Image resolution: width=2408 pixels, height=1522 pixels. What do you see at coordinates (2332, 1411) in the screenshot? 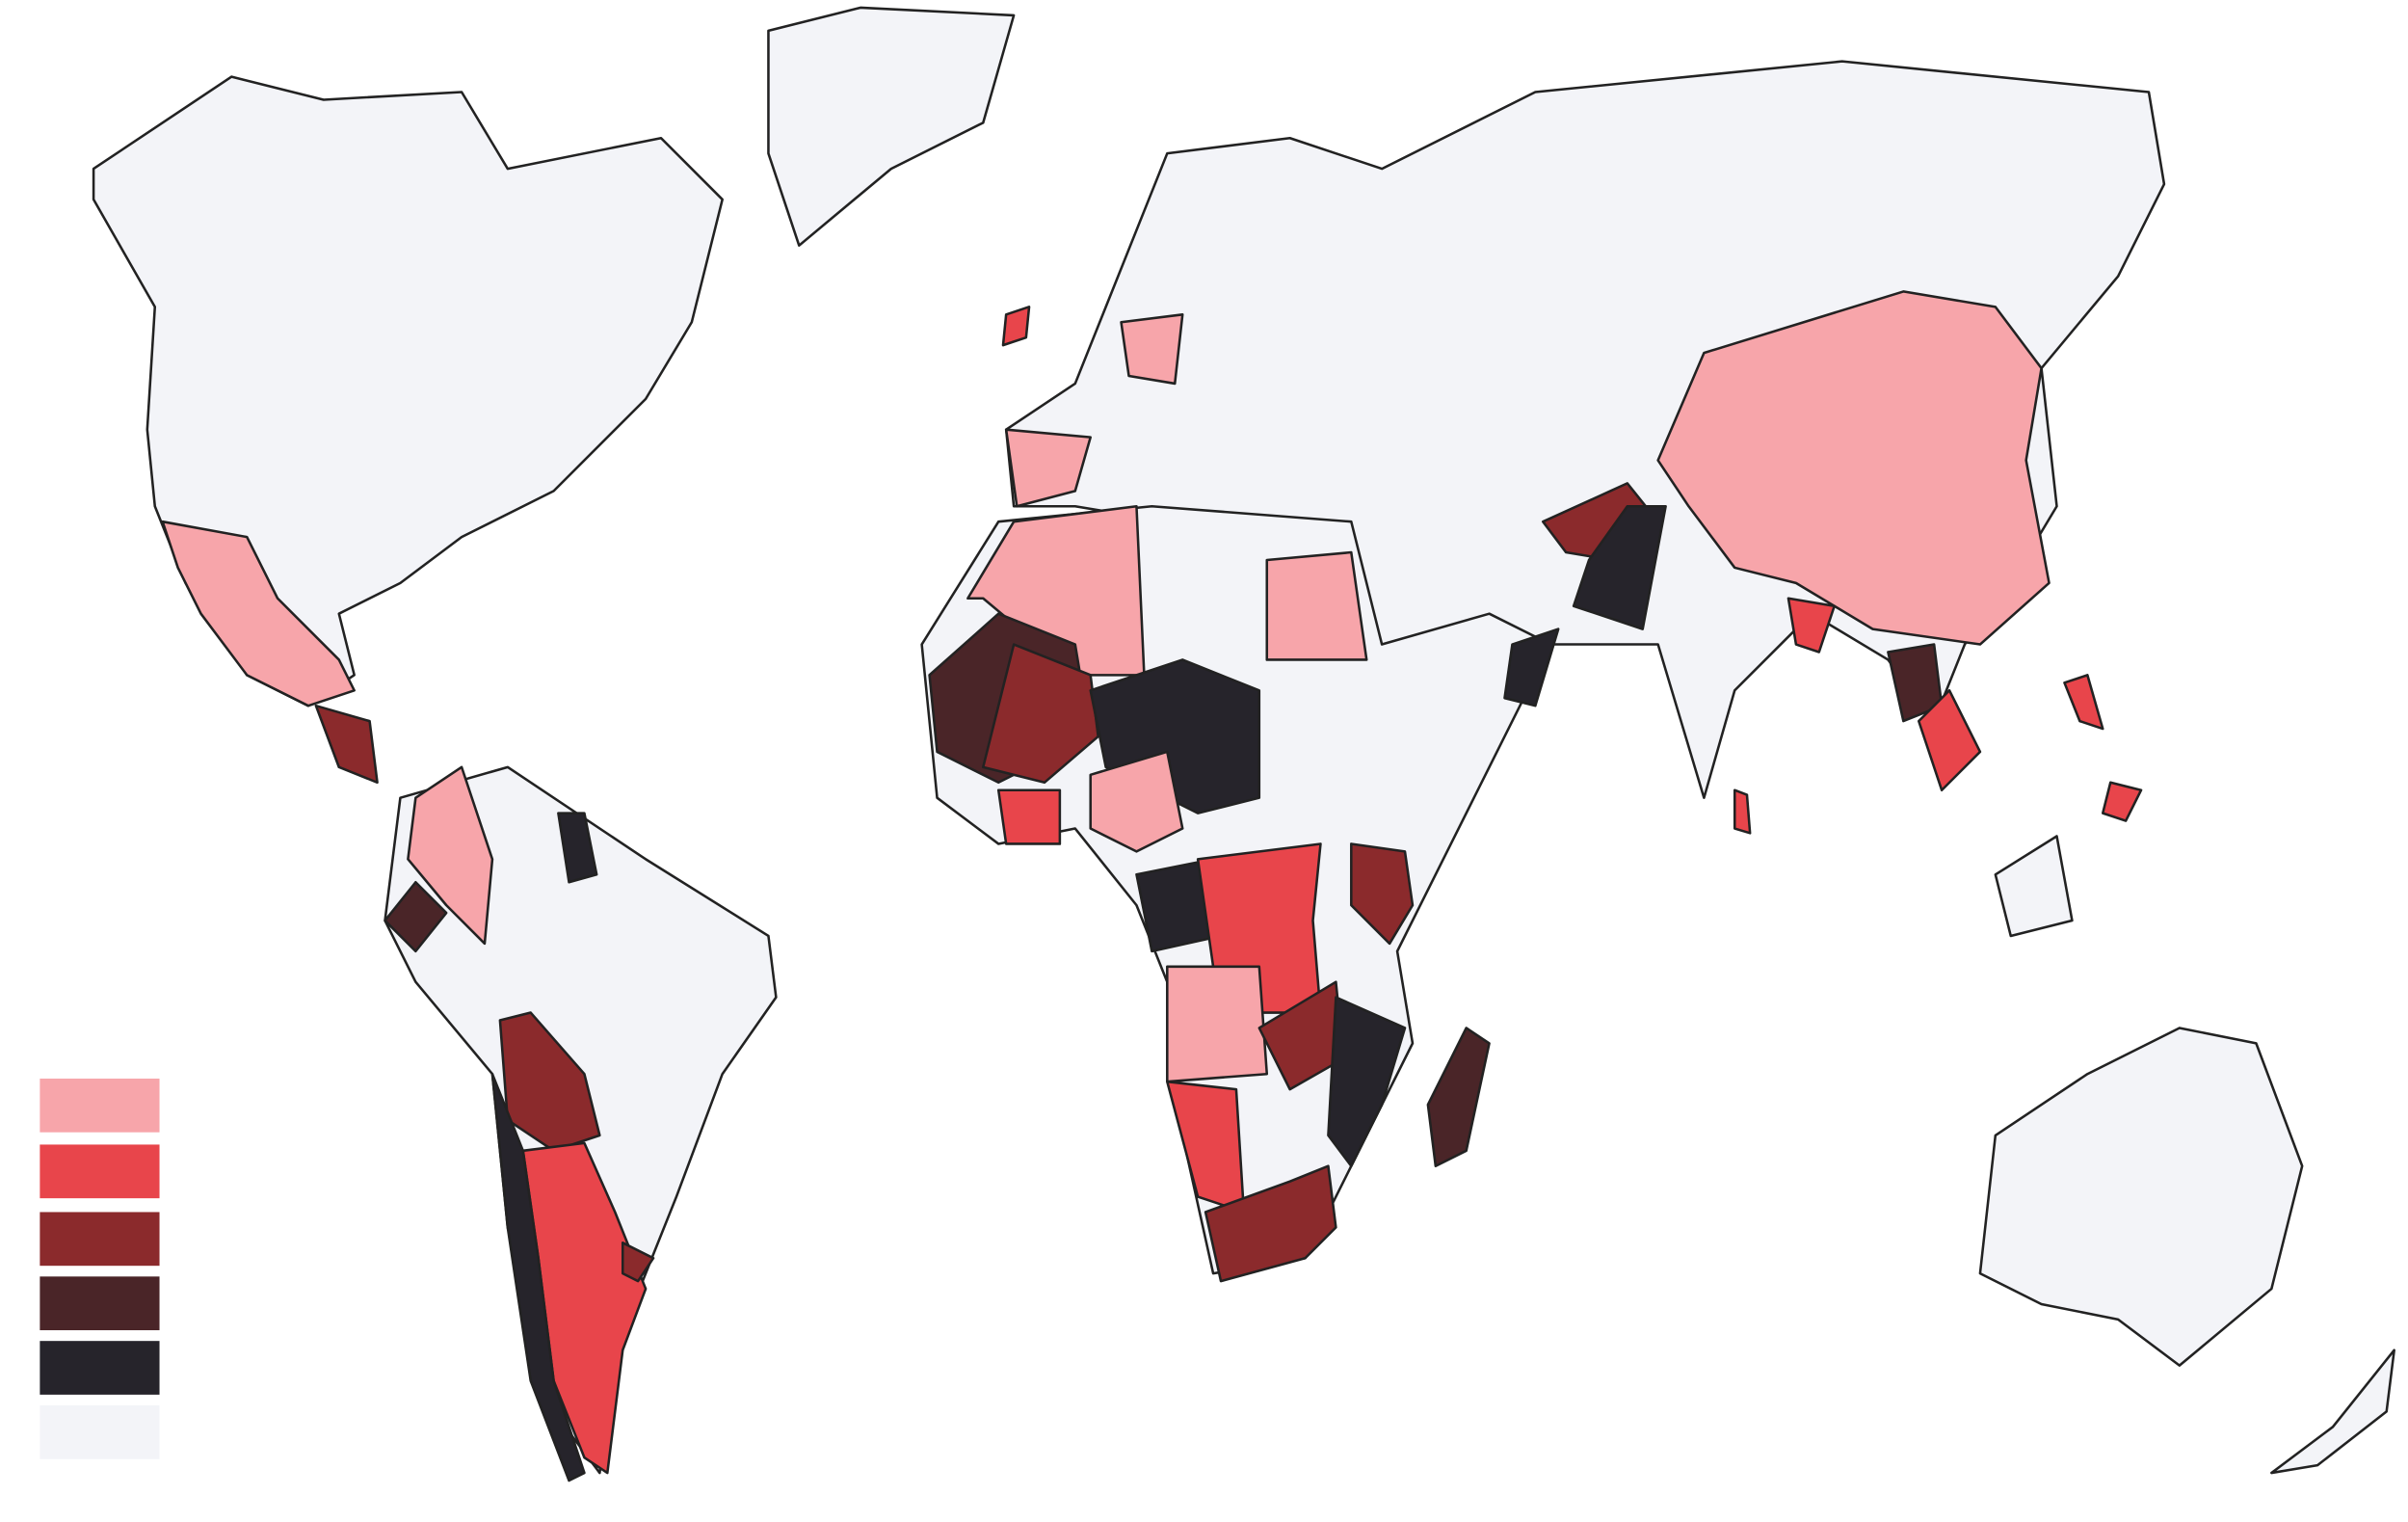
I see `new-zealand` at bounding box center [2332, 1411].